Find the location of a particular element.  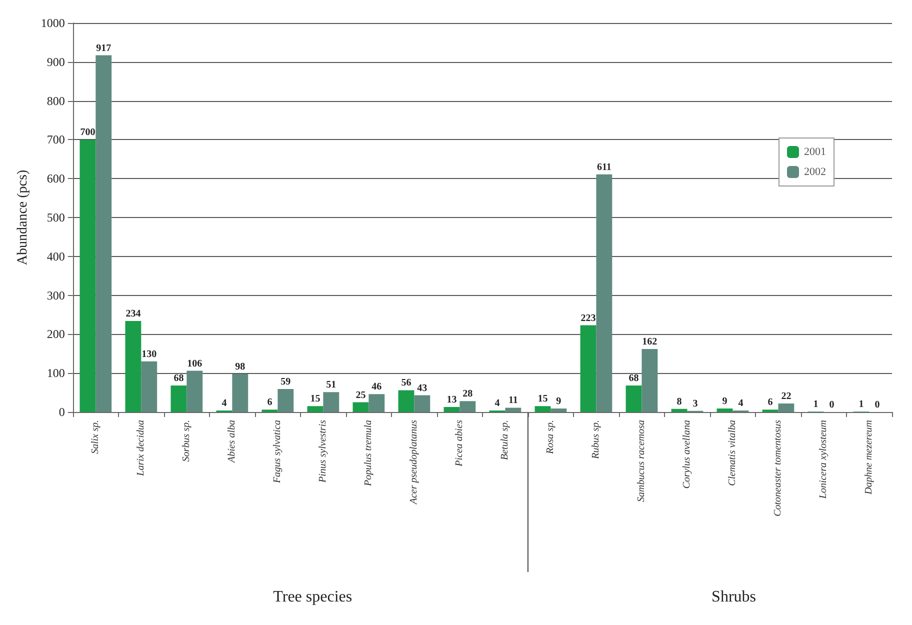

y-tick-label: 100 is located at coordinates (55, 373).